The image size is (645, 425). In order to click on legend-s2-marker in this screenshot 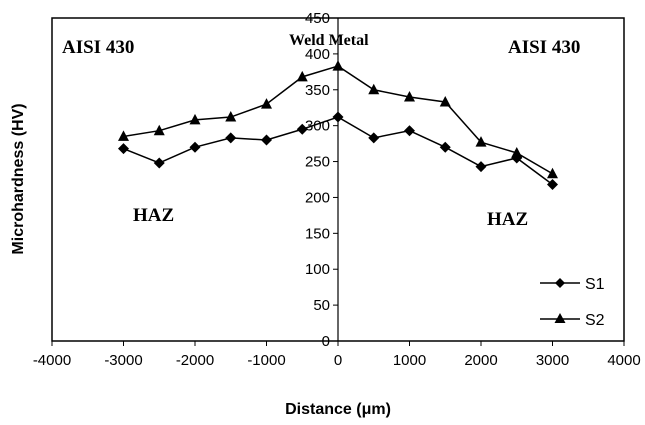, I will do `click(560, 318)`.